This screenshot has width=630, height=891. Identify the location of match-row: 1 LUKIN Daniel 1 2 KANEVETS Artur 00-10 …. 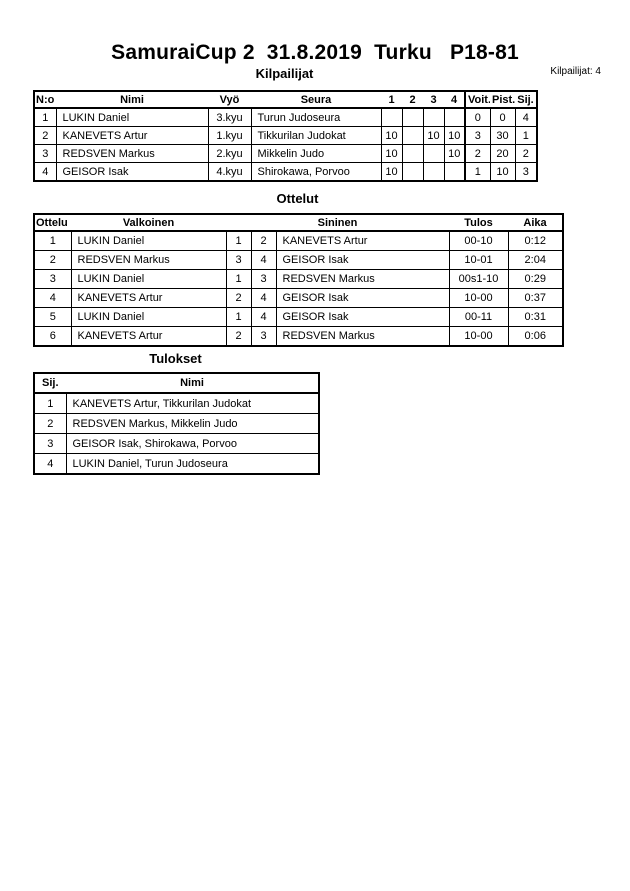
(298, 240).